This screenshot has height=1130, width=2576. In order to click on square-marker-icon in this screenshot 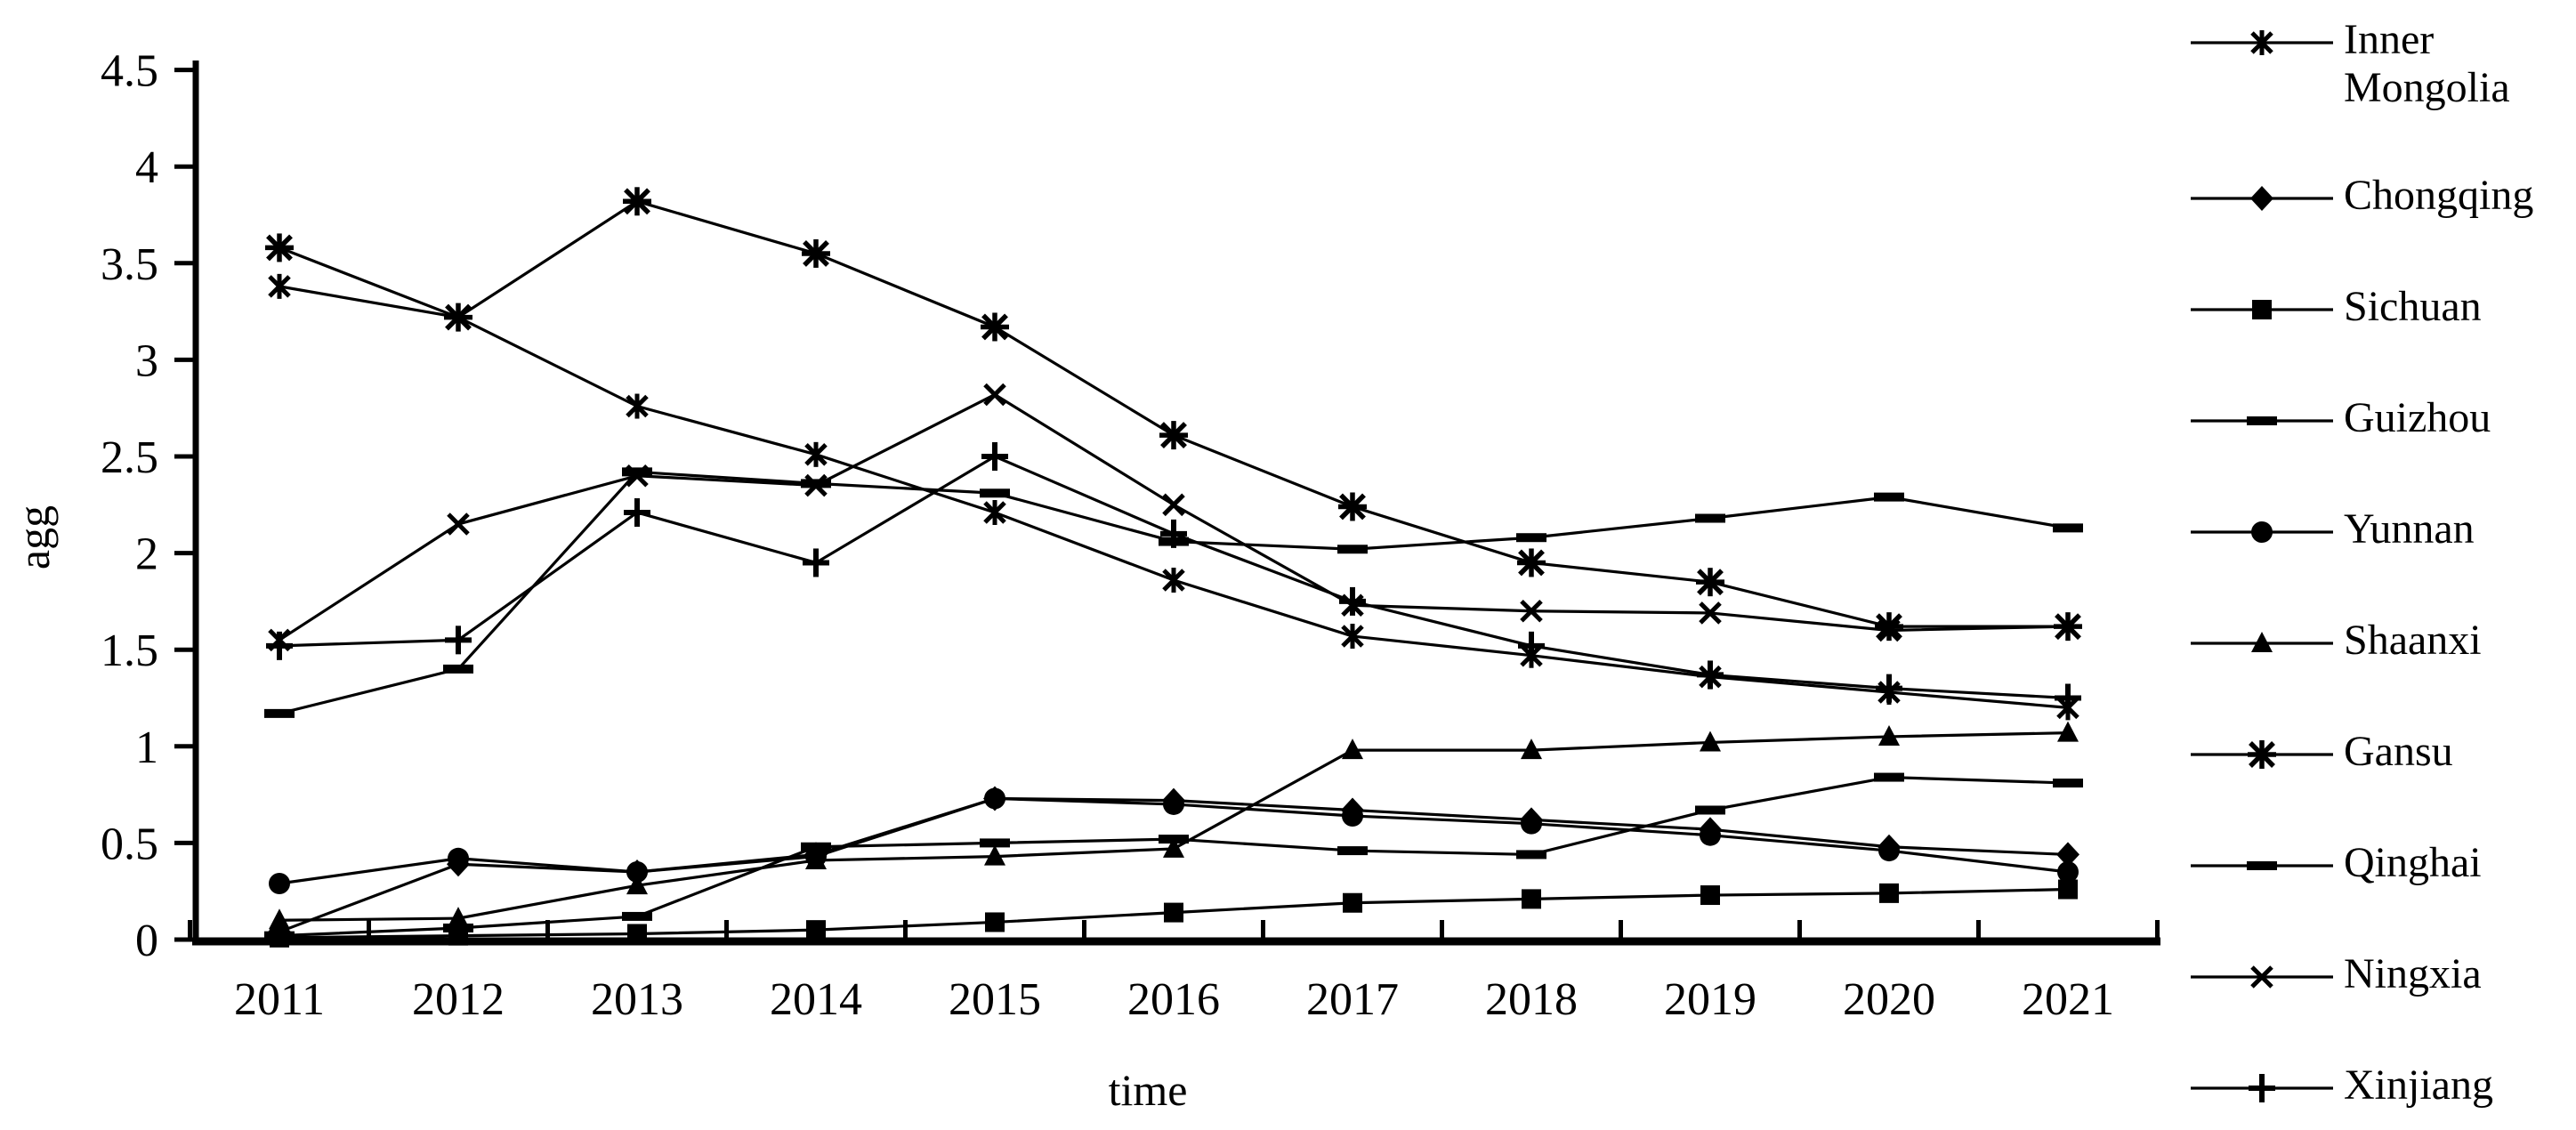, I will do `click(2262, 312)`.